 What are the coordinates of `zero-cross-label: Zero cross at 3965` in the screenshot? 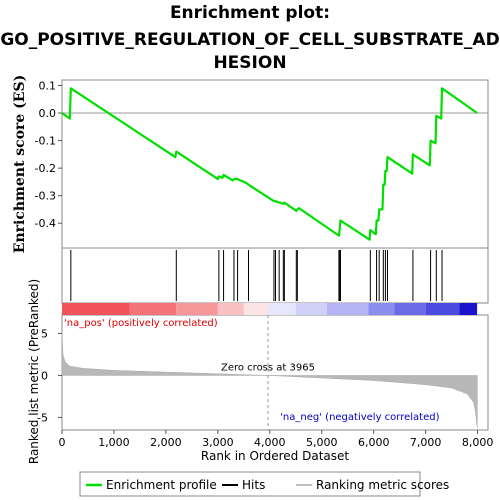 It's located at (268, 367).